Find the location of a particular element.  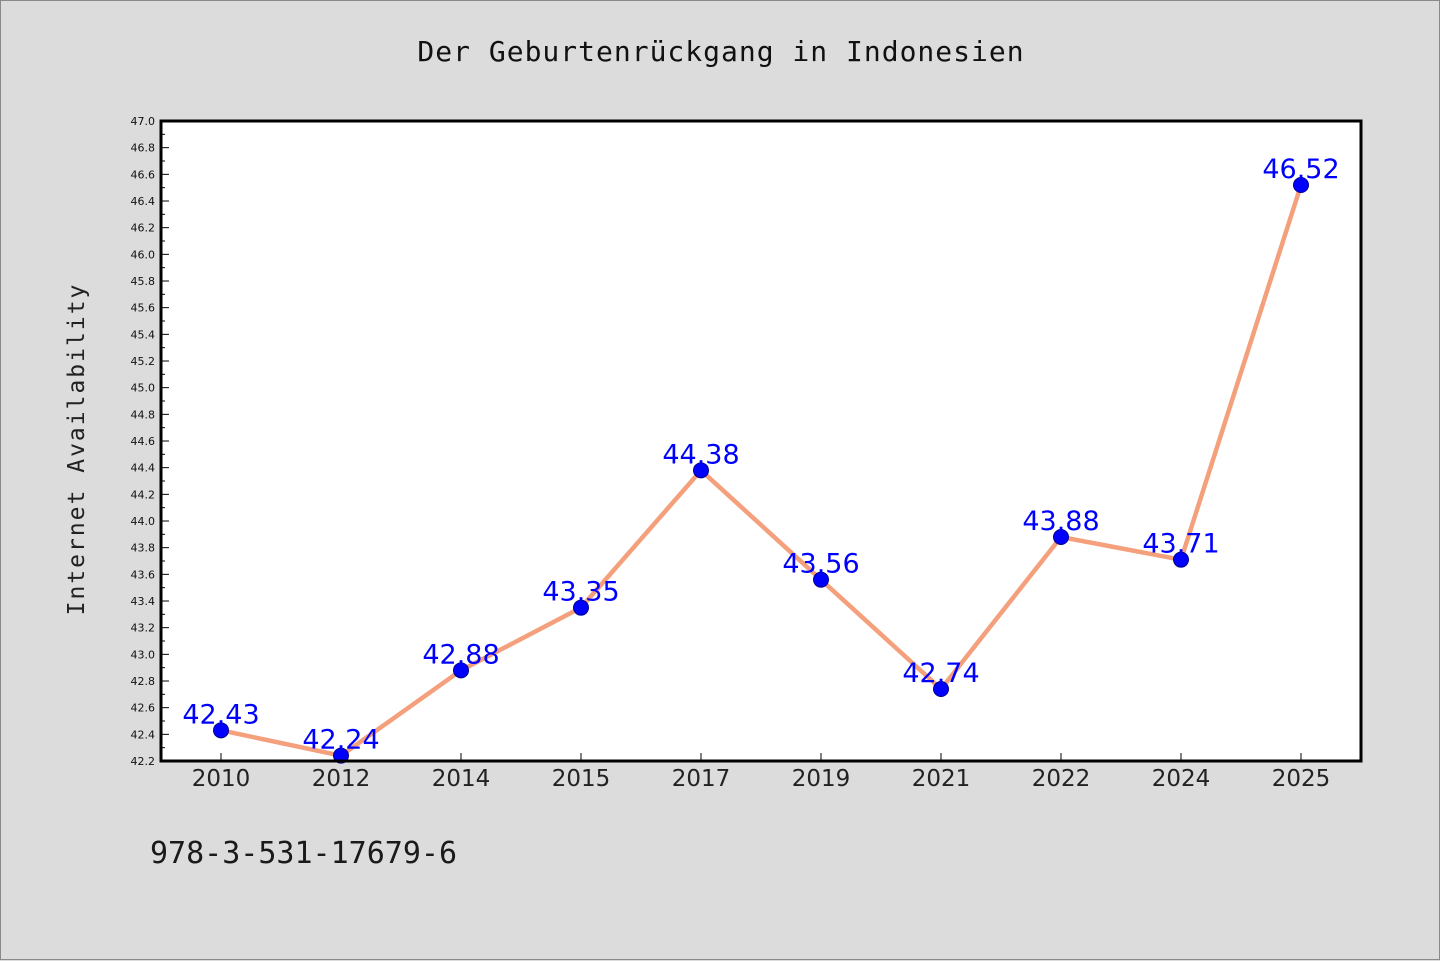

y-tick-label: 44.2 is located at coordinates (143, 494).